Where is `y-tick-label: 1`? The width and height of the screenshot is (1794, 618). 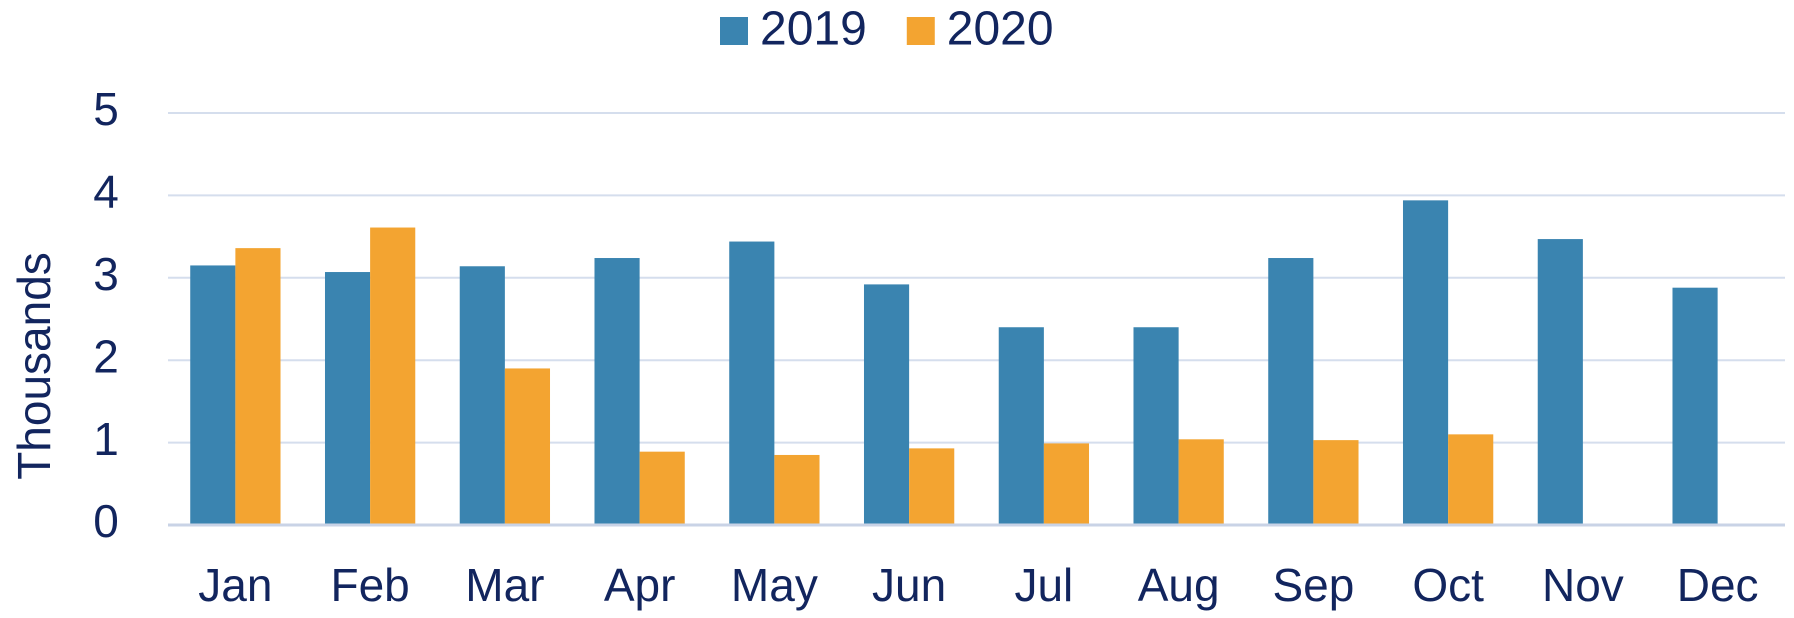
y-tick-label: 1 is located at coordinates (106, 439).